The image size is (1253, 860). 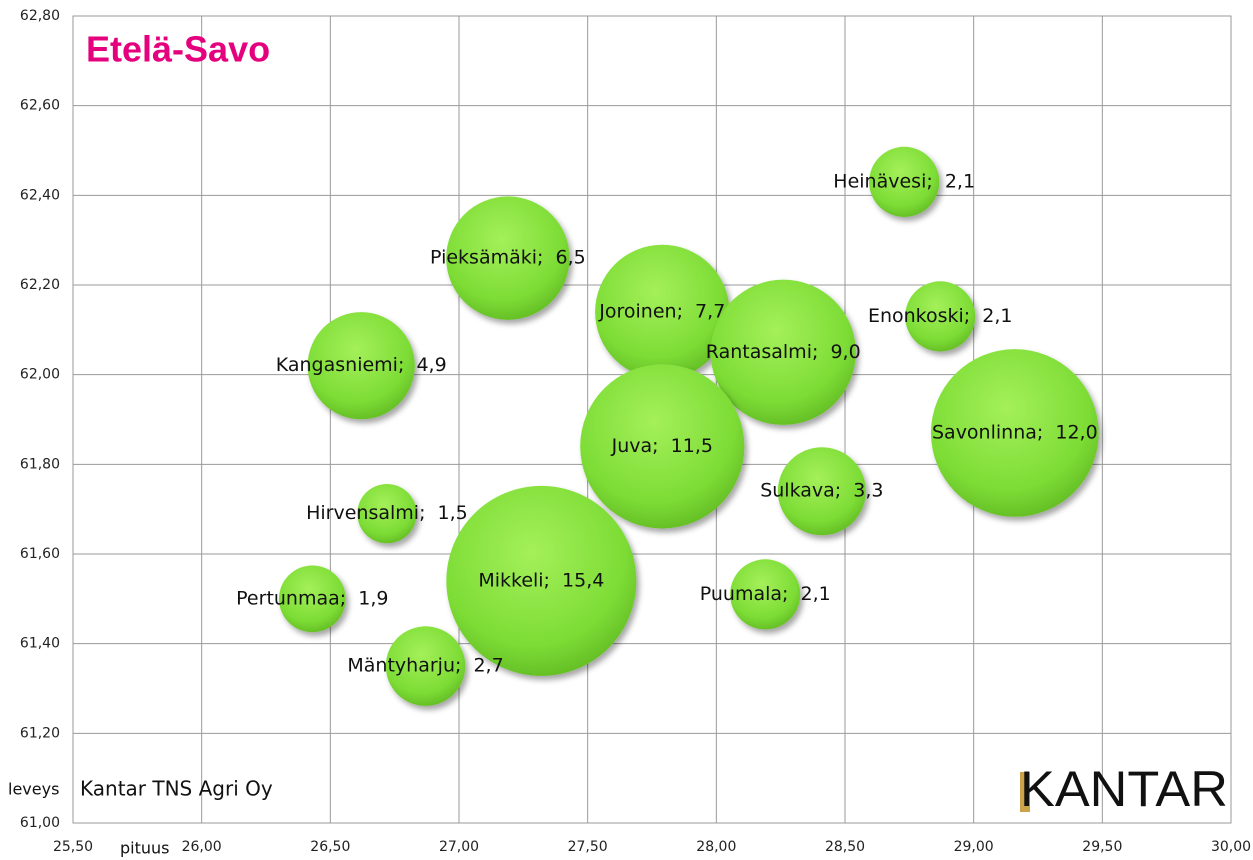 I want to click on y-tick-label: 62,00, so click(x=40, y=375).